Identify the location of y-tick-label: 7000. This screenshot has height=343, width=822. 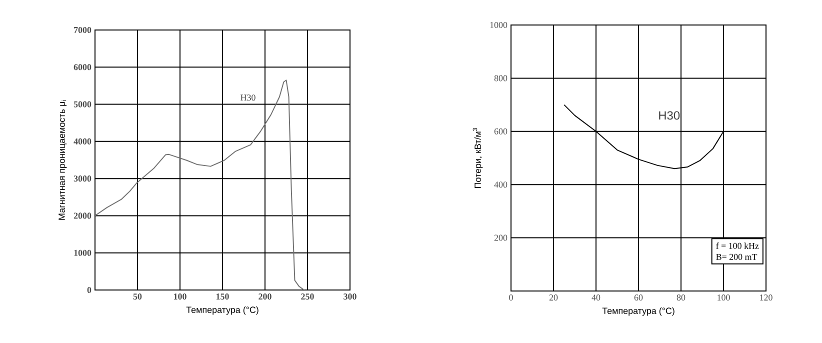
(83, 30).